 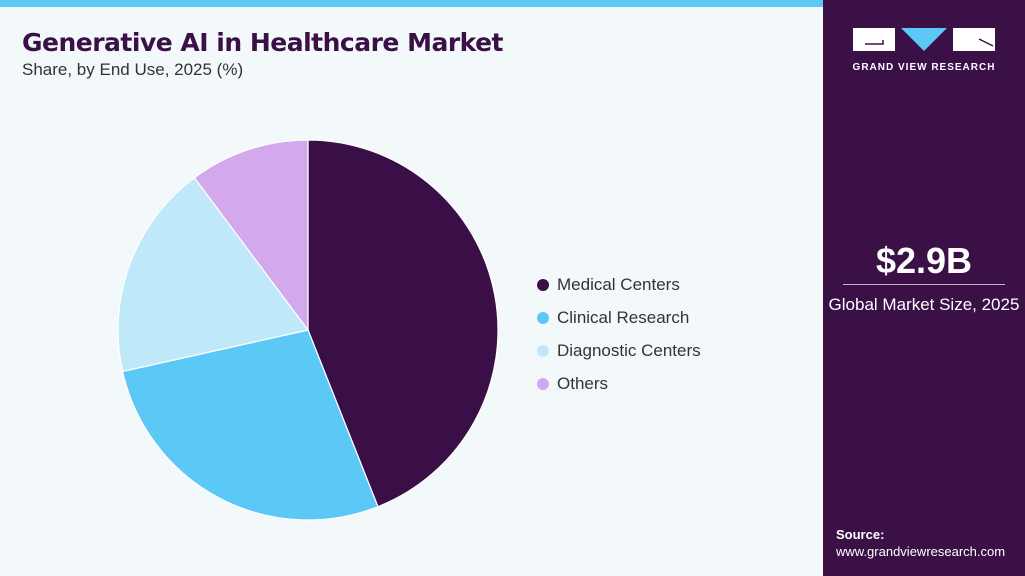 What do you see at coordinates (924, 67) in the screenshot?
I see `logo-text: GRAND VIEW RESEARCH` at bounding box center [924, 67].